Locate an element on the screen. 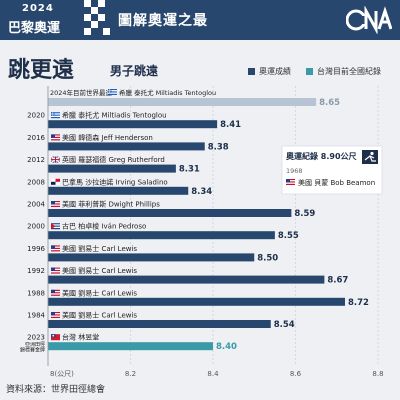 The height and width of the screenshot is (400, 400). row-year-label: 1984 is located at coordinates (36, 316).